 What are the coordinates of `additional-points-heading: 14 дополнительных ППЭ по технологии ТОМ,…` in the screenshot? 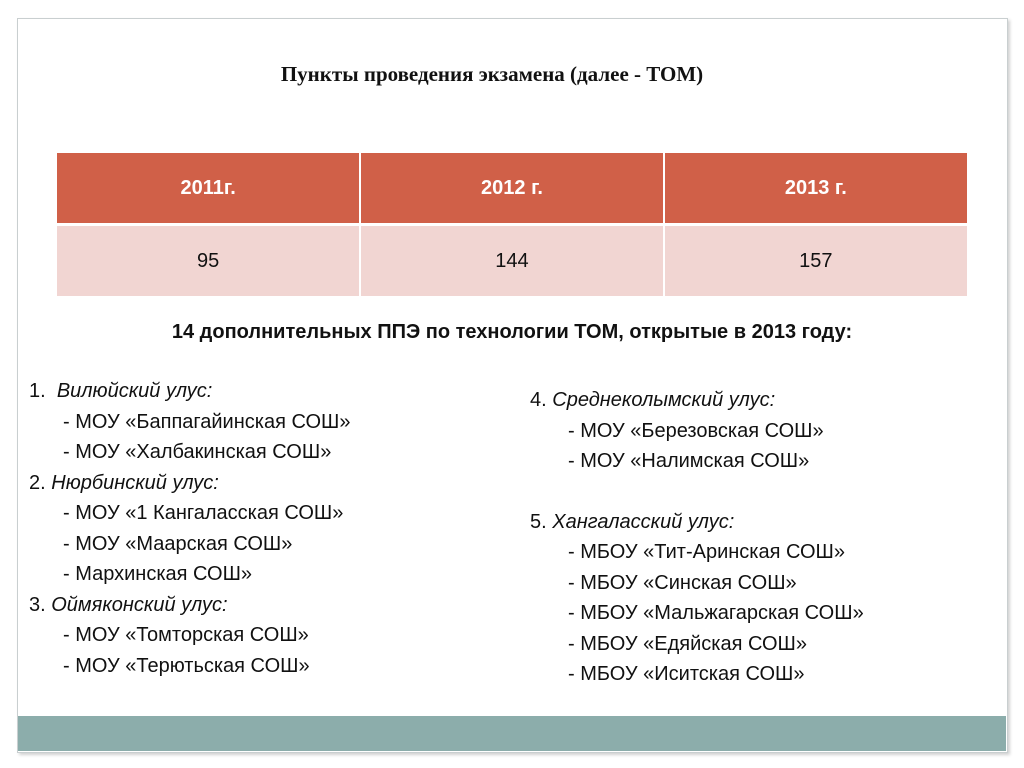 It's located at (512, 332).